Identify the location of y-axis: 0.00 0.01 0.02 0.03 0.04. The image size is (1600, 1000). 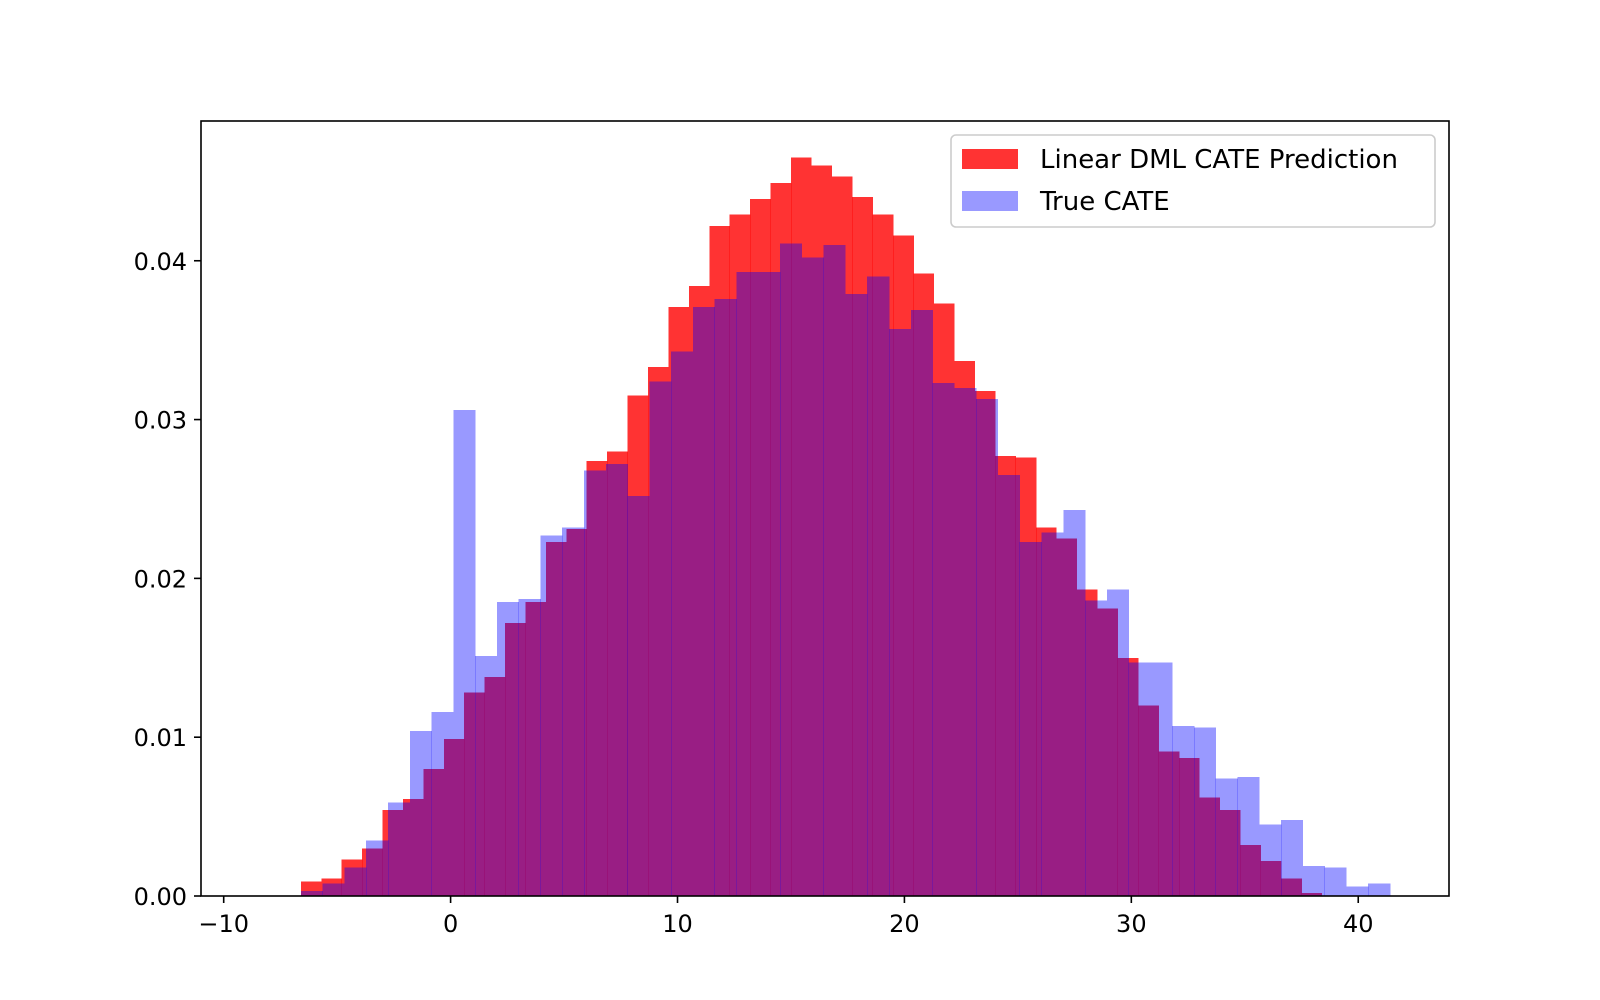
(167, 579).